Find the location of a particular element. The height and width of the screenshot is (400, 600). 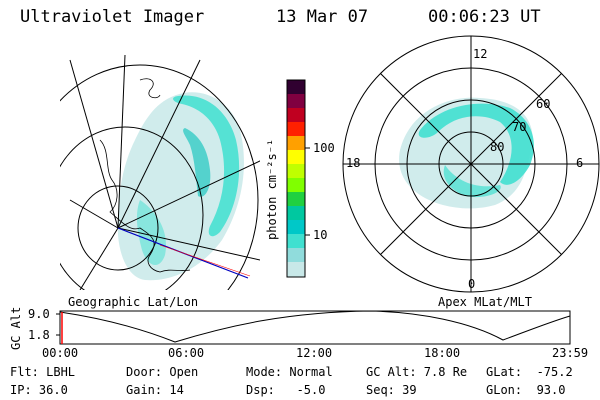

apex-panel-label: Apex MLat/MLT is located at coordinates (485, 302).